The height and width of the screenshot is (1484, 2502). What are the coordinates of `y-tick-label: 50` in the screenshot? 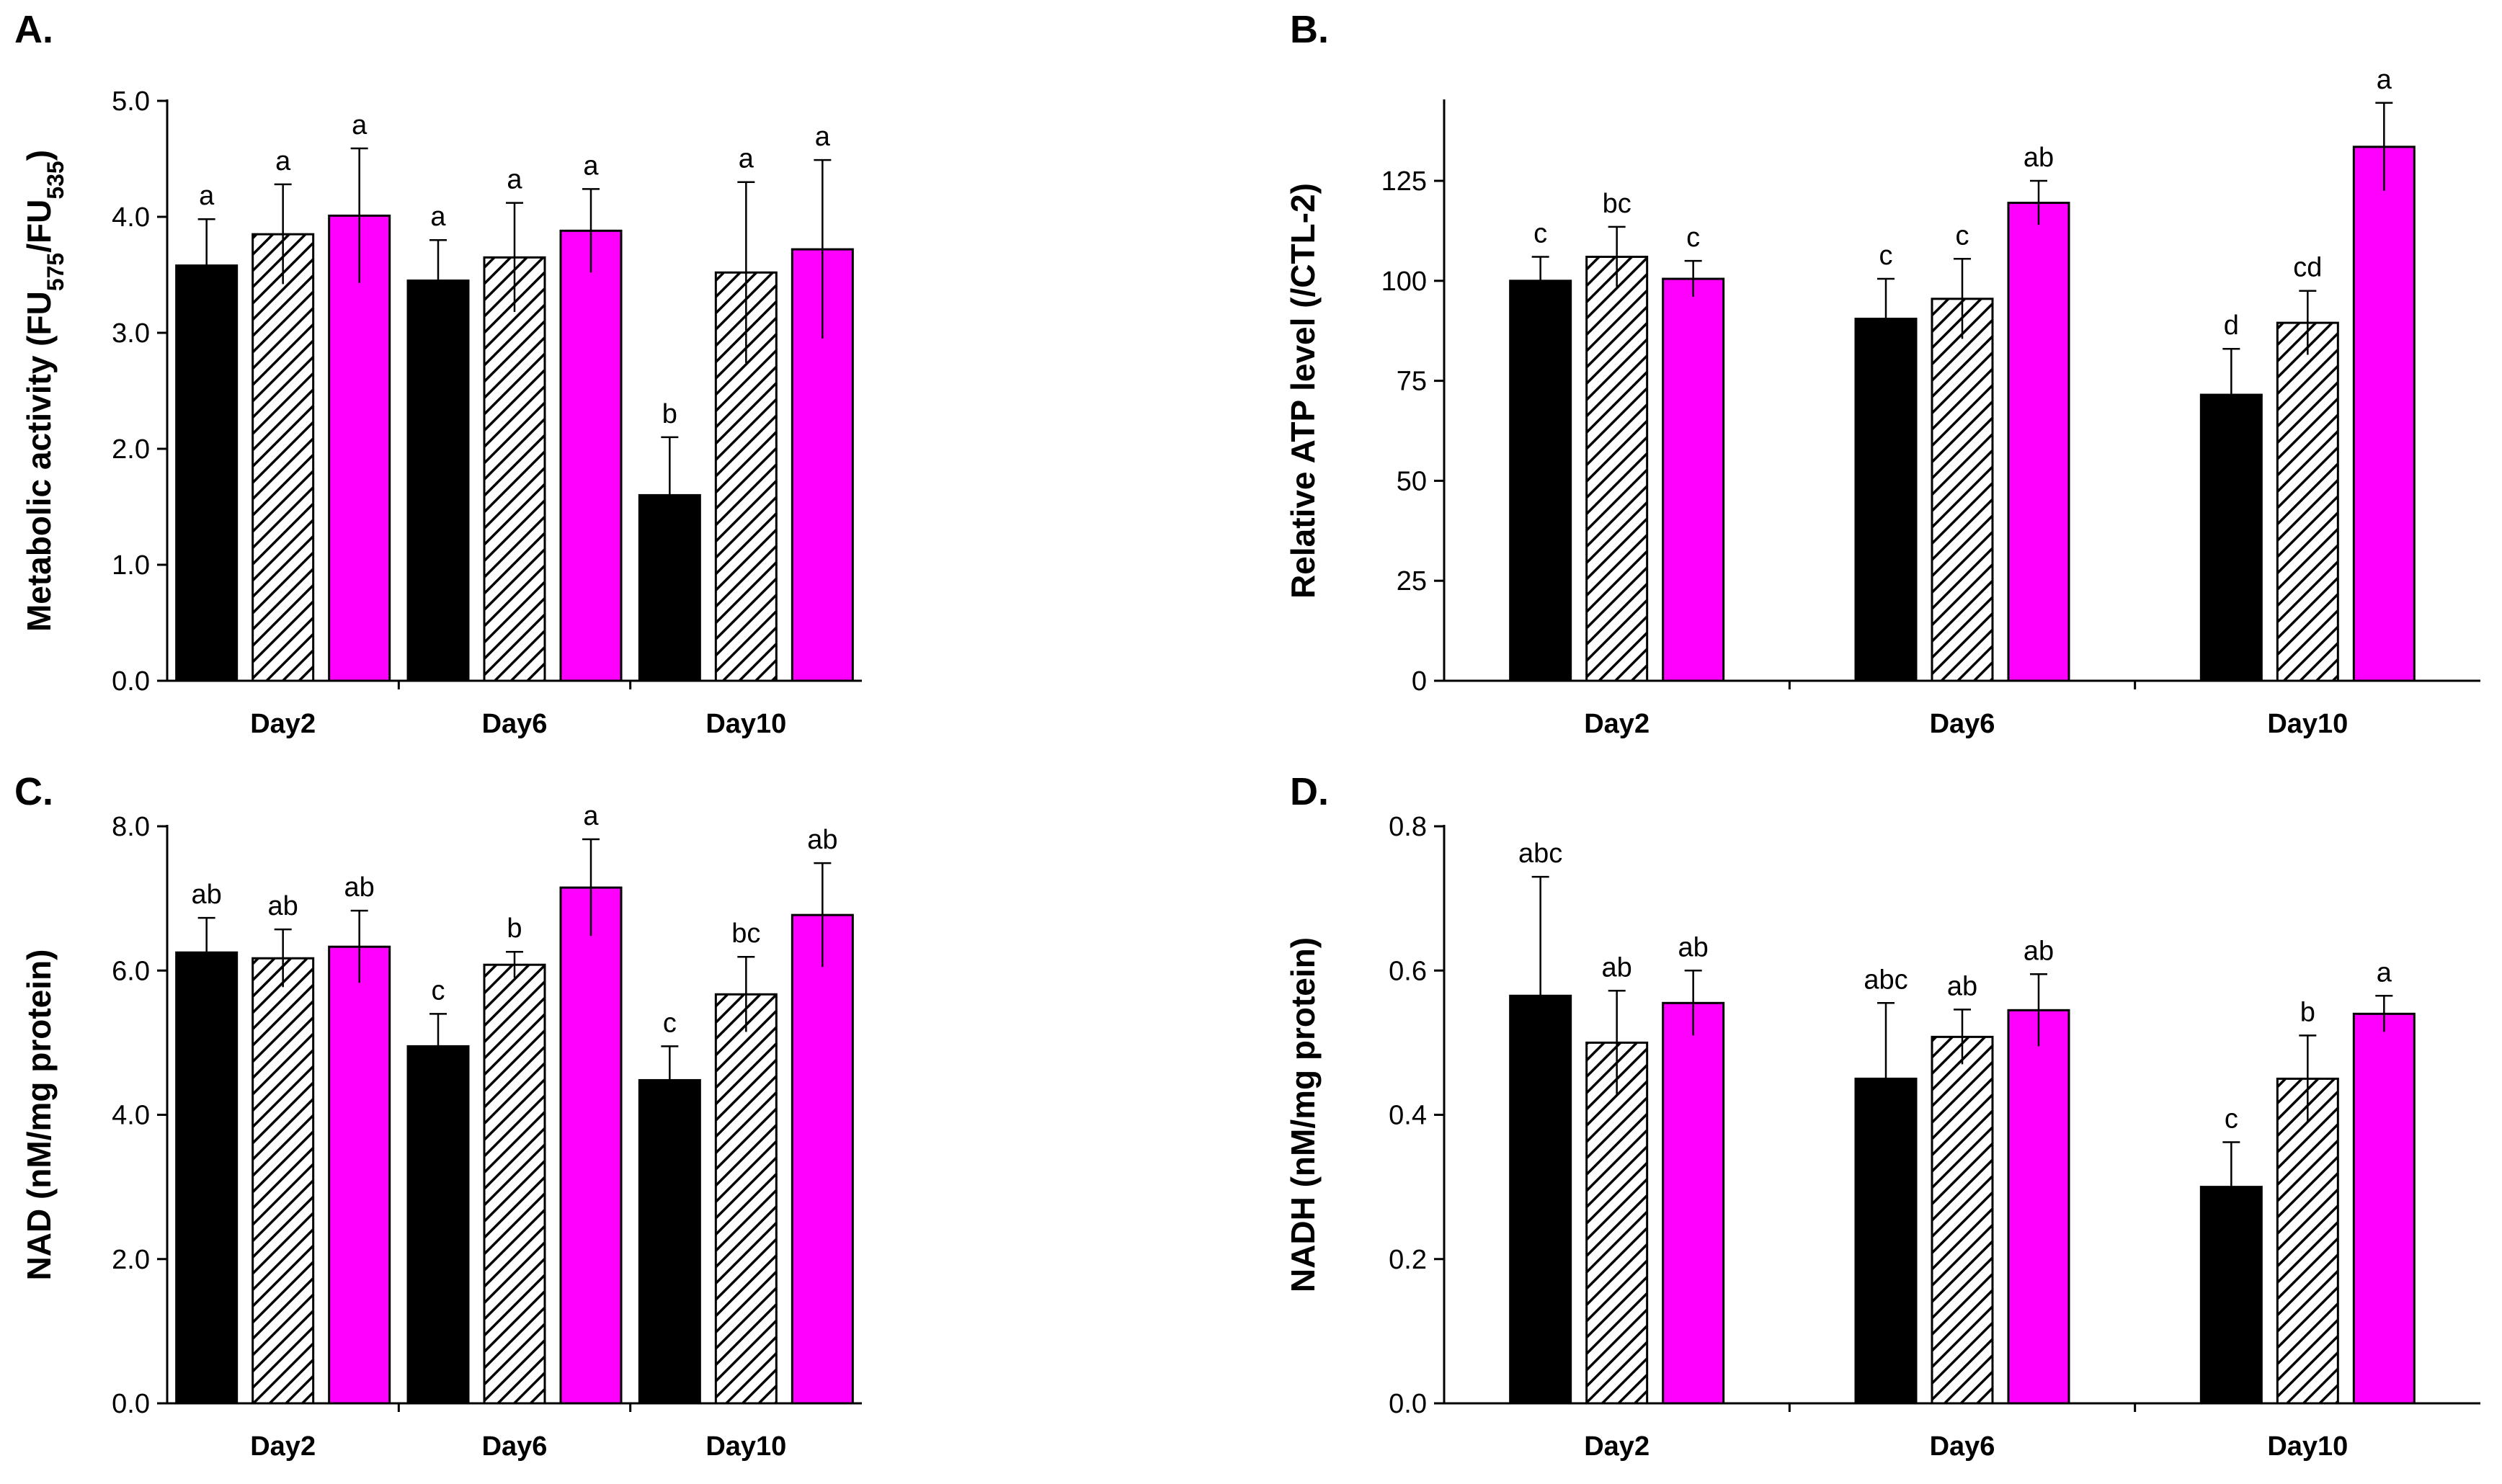 It's located at (1412, 481).